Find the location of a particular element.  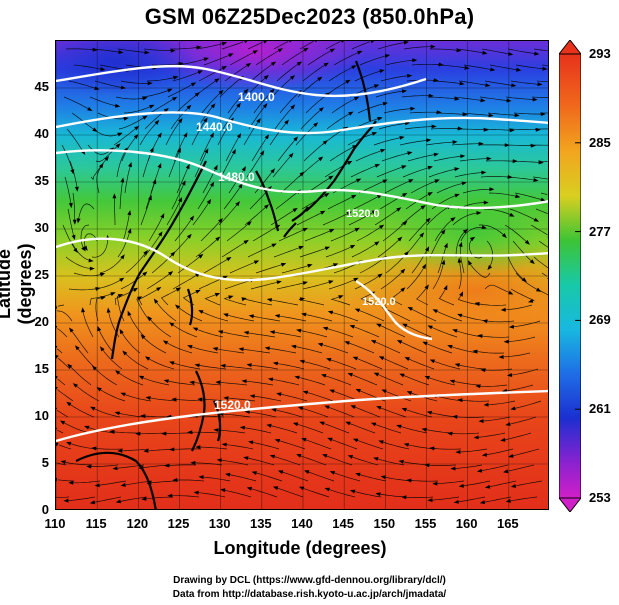

x-tick-label: 135 is located at coordinates (260, 523).